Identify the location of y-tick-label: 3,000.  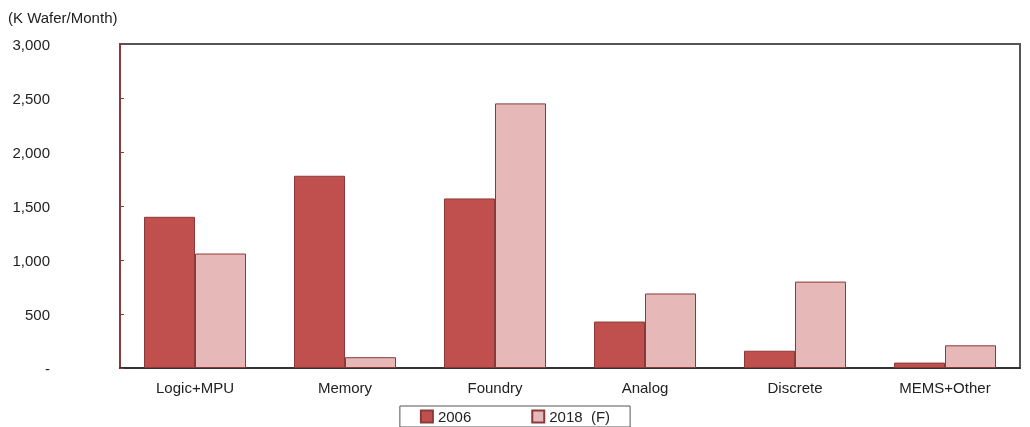
(31, 44).